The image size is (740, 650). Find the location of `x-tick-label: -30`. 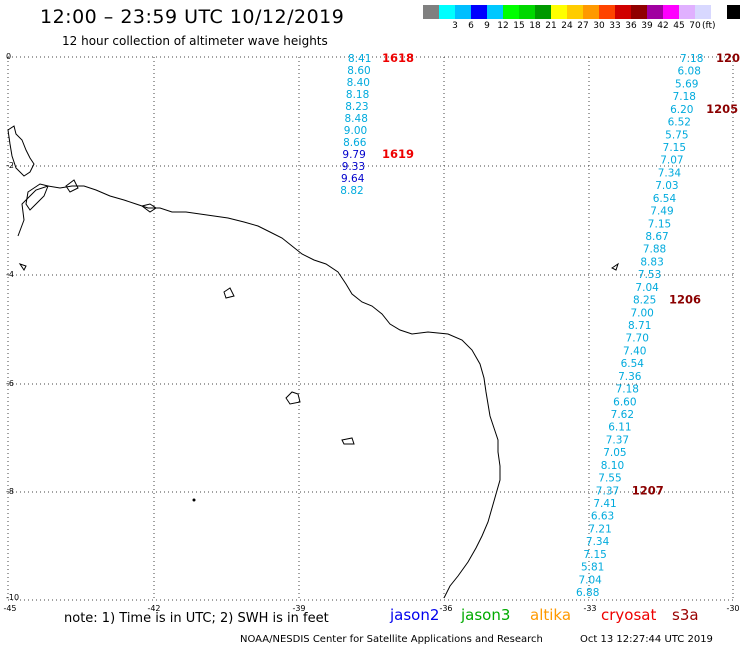

x-tick-label: -30 is located at coordinates (732, 608).